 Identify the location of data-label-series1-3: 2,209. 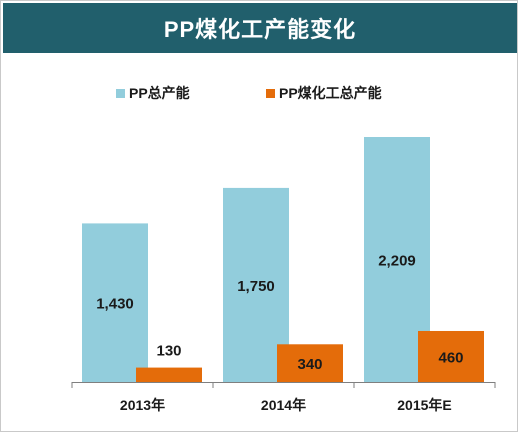
(397, 261).